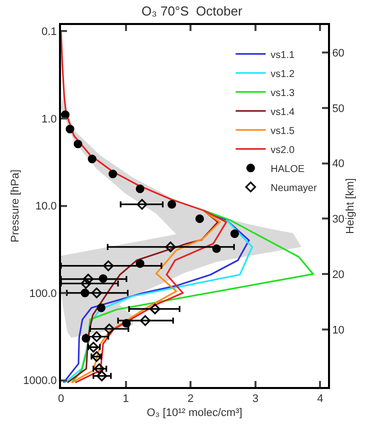 The height and width of the screenshot is (433, 369). I want to click on y-tick-label: 40, so click(338, 164).